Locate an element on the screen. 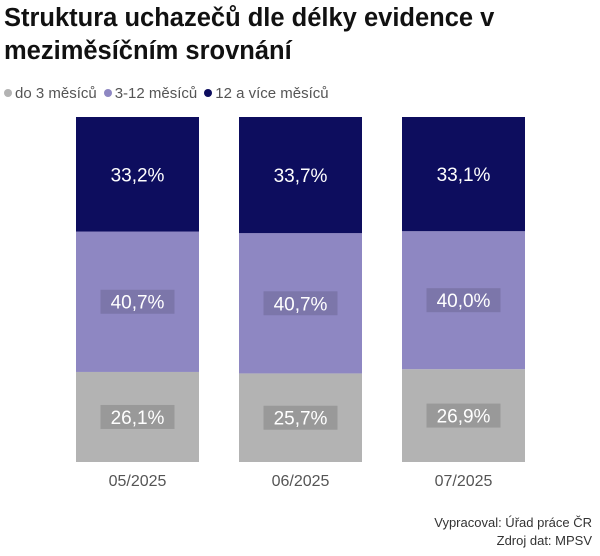 This screenshot has width=600, height=556. legend-item-12-a-vice-mesicu: 12 a více měsíců is located at coordinates (266, 93).